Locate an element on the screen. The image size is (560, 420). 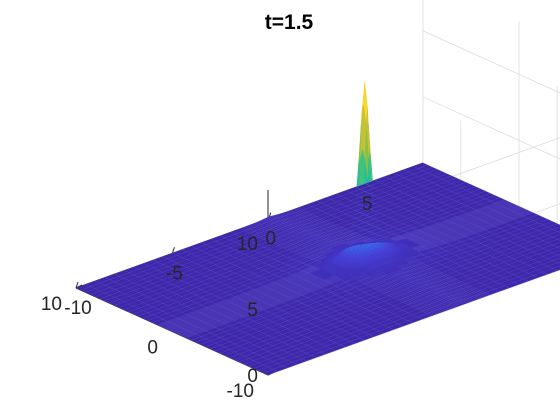
y-tick-label: 10 is located at coordinates (51, 304).